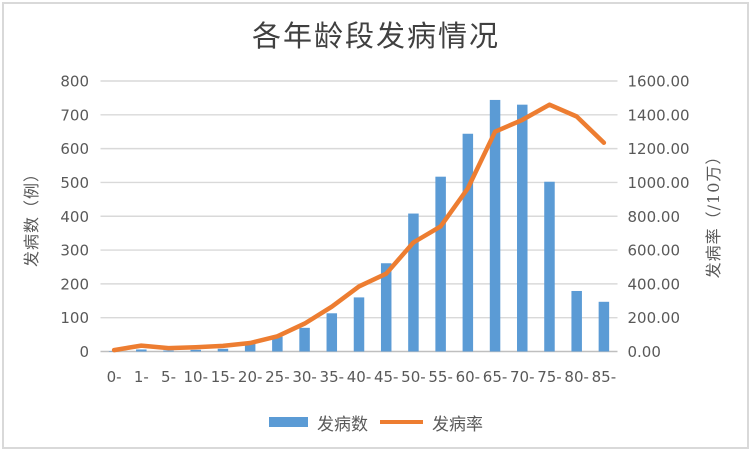  What do you see at coordinates (141, 377) in the screenshot?
I see `x-axis-tick-label: 1-` at bounding box center [141, 377].